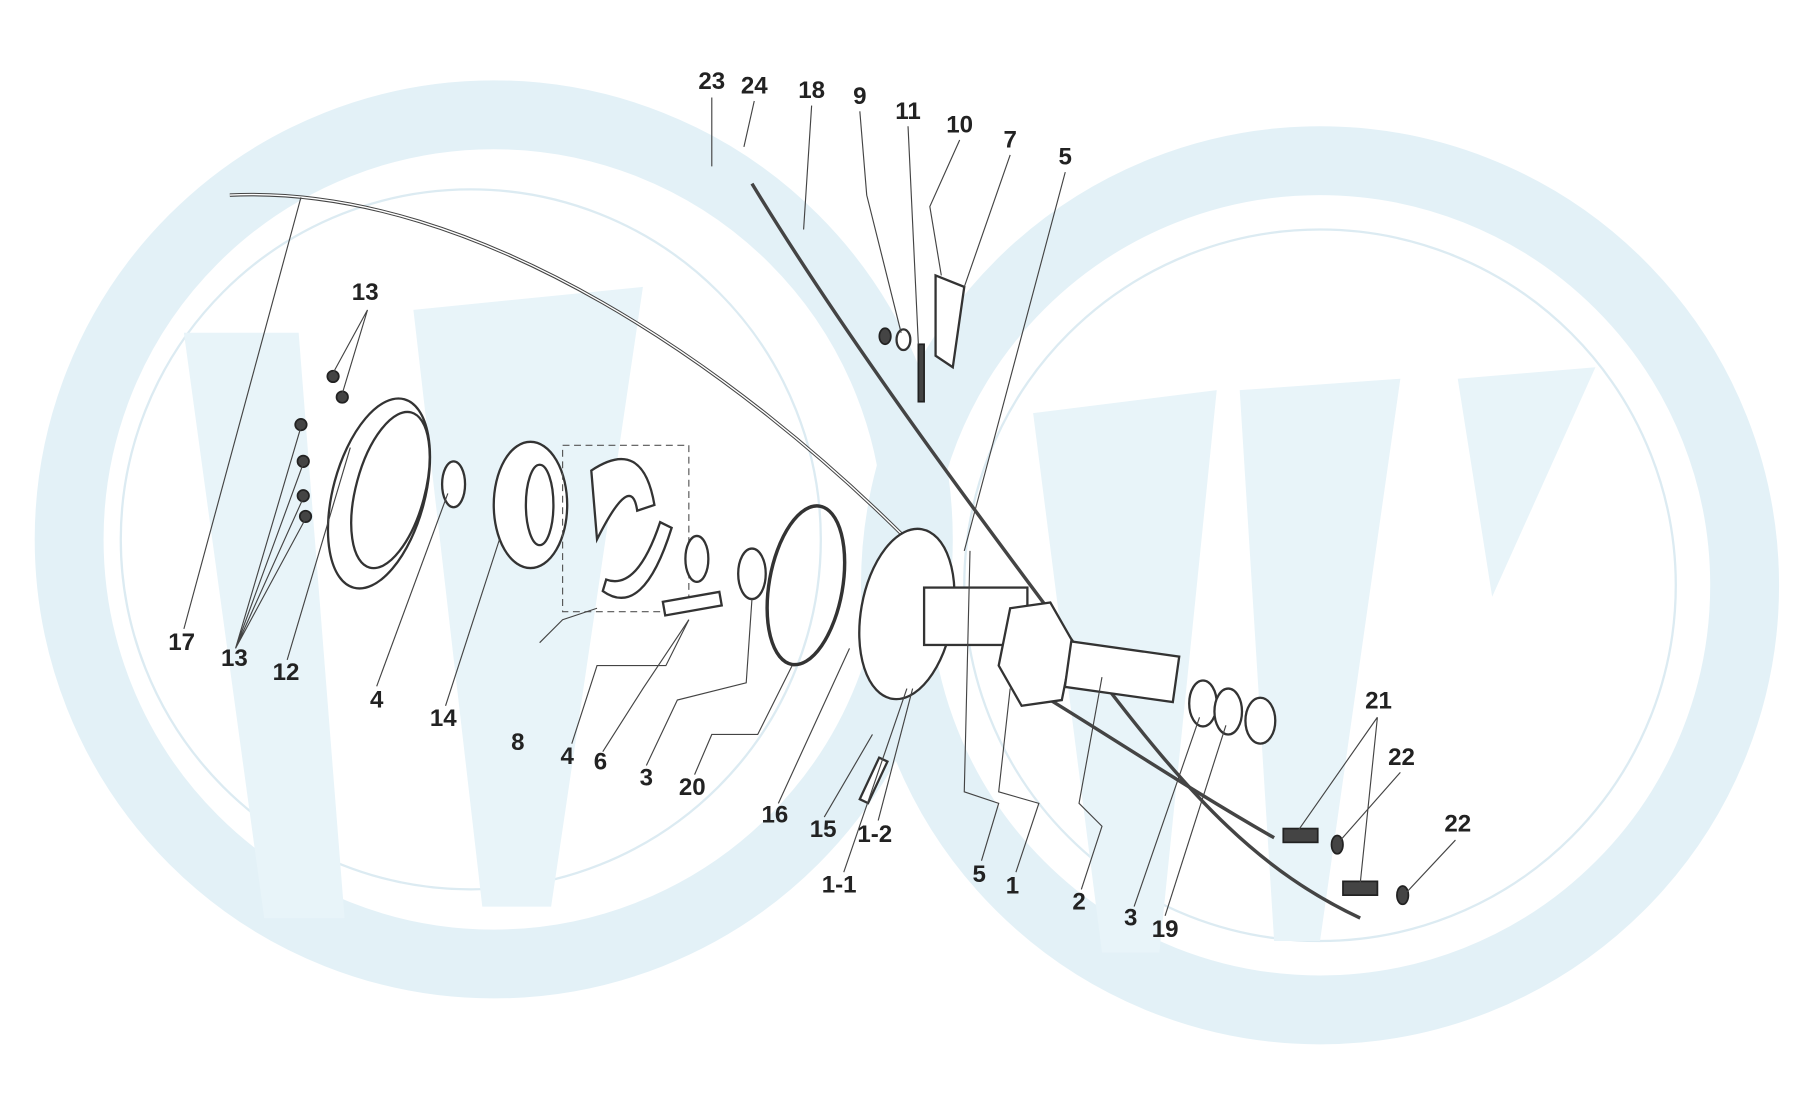 The height and width of the screenshot is (1104, 1800). I want to click on part-label: 20, so click(692, 787).